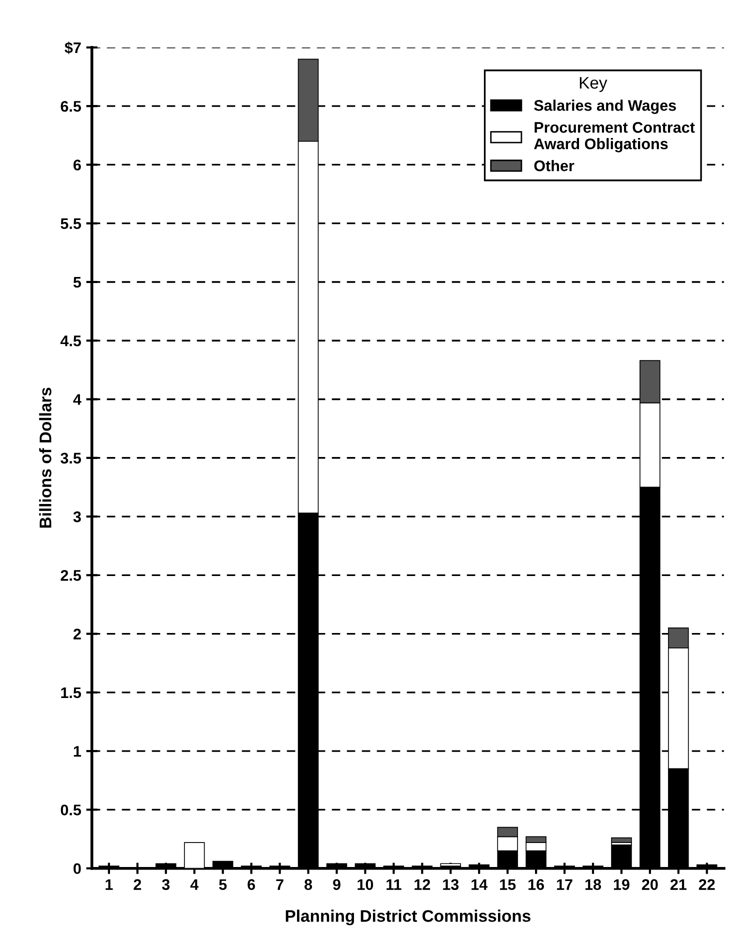 The width and height of the screenshot is (735, 949). I want to click on x-tick-label: 6, so click(252, 884).